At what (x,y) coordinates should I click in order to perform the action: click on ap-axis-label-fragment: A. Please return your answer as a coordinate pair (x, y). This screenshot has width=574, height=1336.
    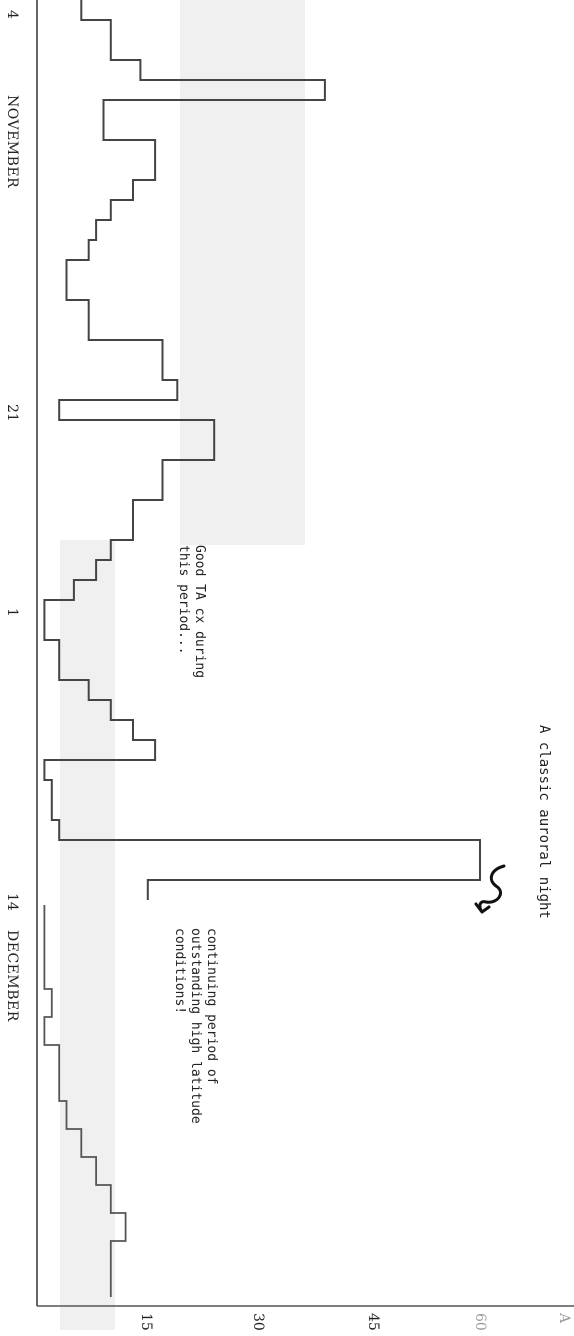
    Looking at the image, I should click on (564, 1318).